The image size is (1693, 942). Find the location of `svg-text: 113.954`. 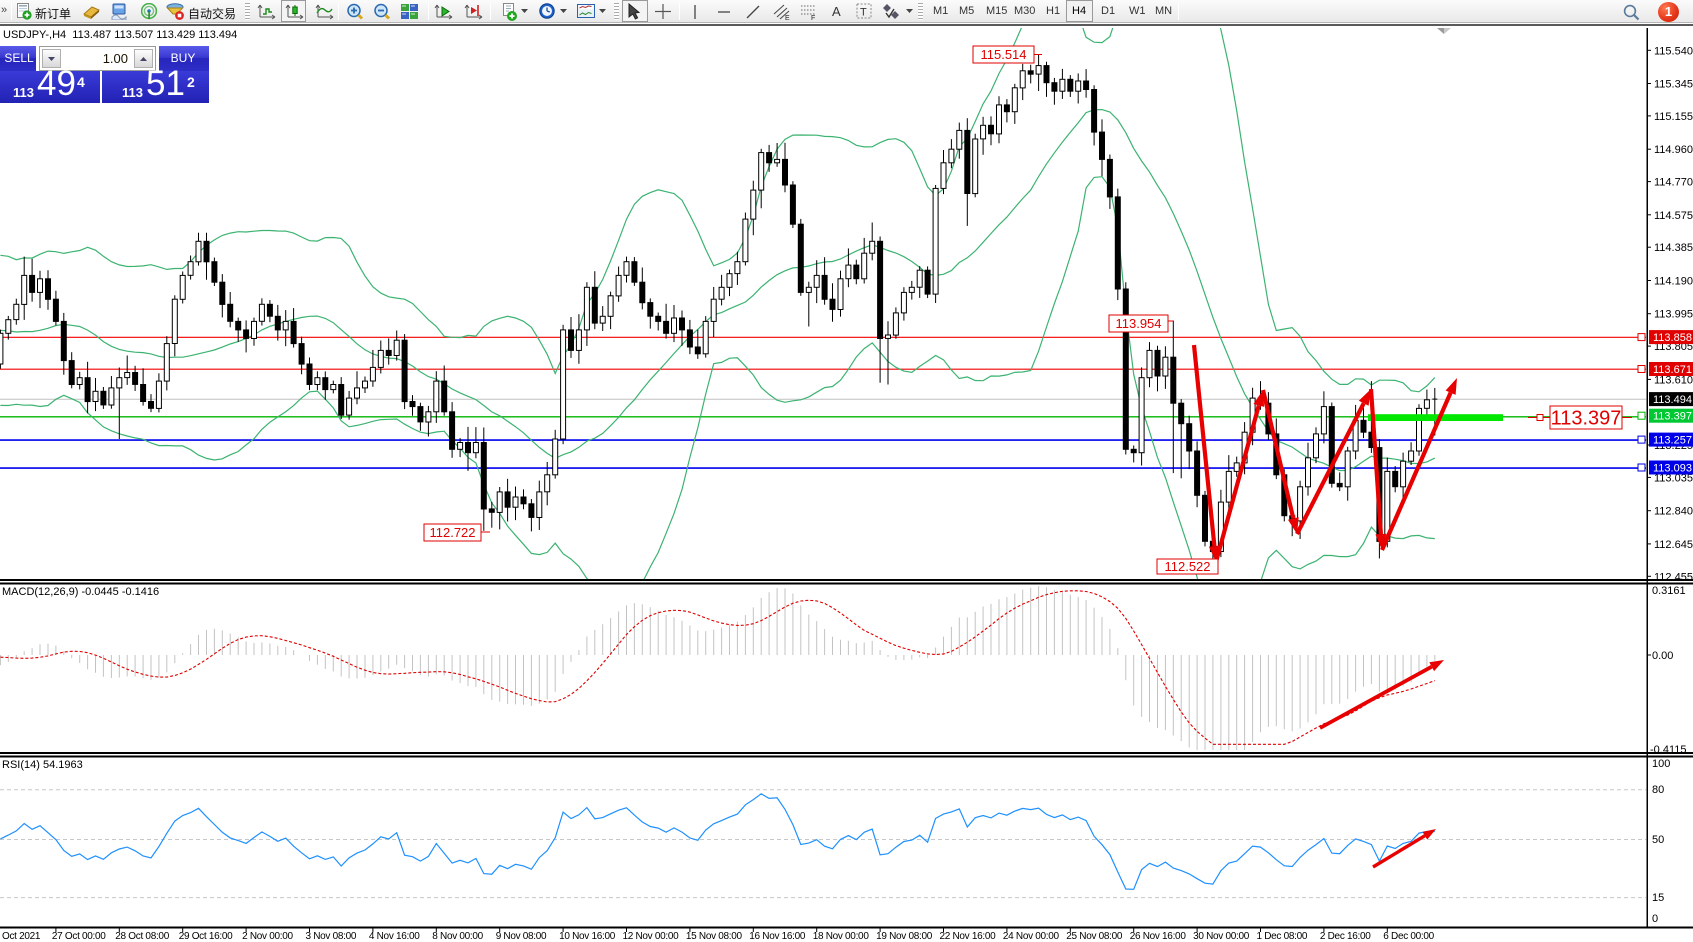

svg-text: 113.954 is located at coordinates (1138, 323).